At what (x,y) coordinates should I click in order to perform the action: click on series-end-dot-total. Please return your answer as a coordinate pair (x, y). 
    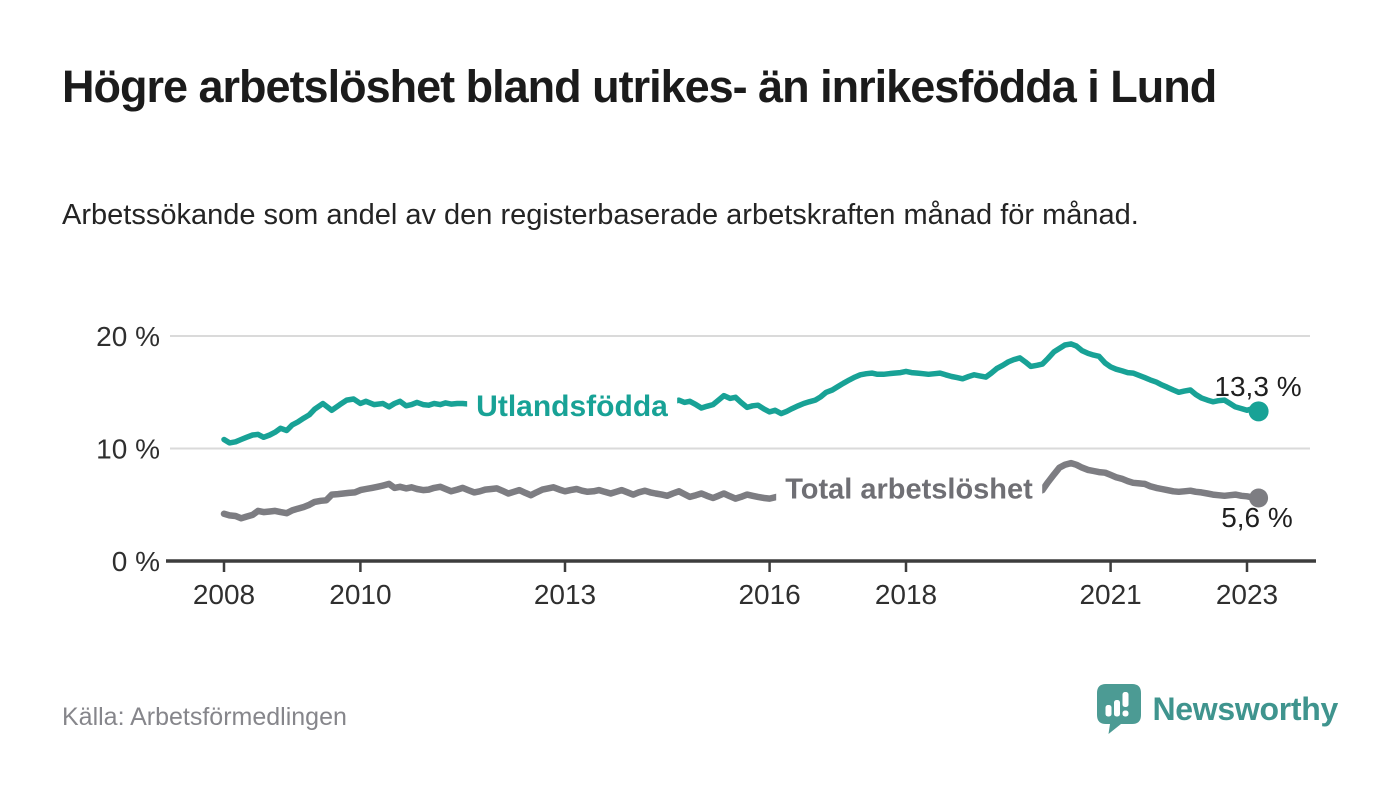
    Looking at the image, I should click on (1259, 498).